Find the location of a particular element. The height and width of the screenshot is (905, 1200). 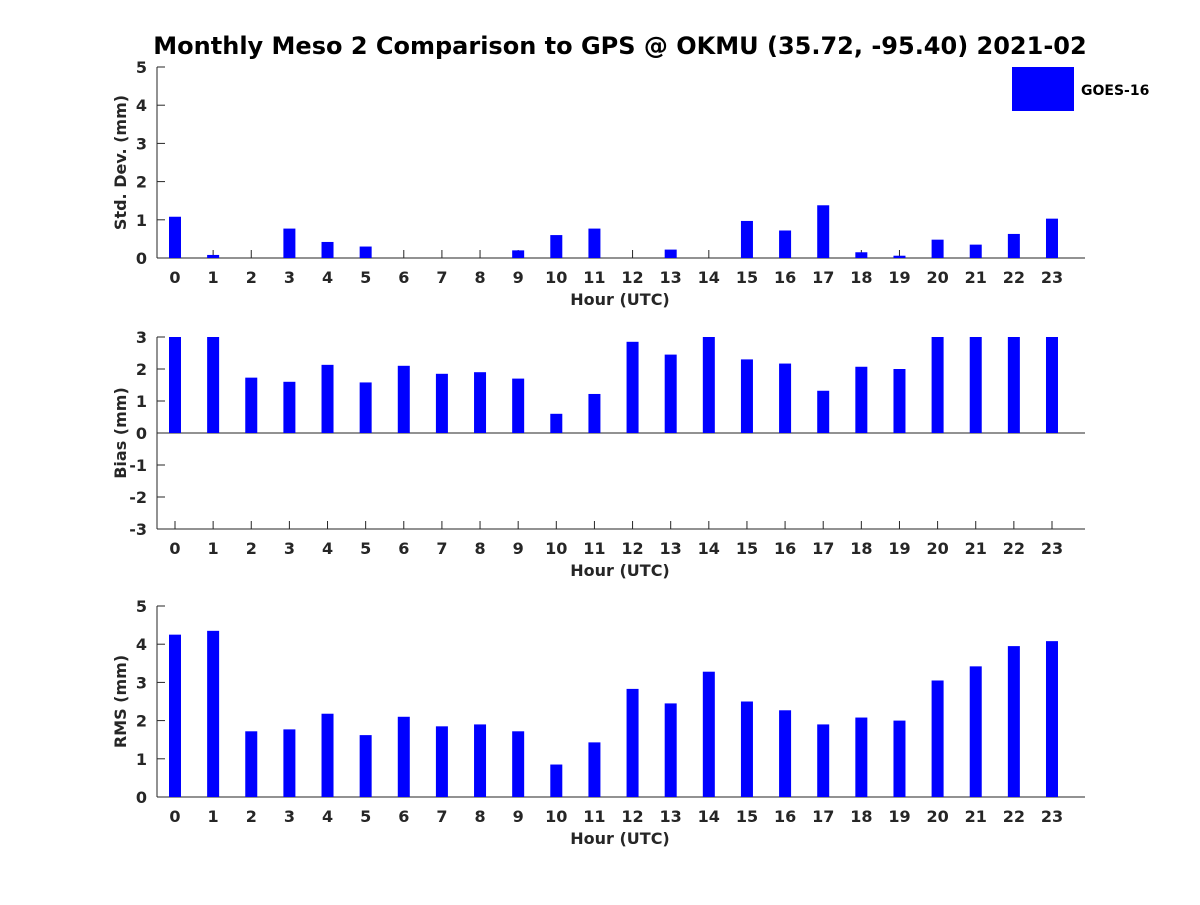

std-dev-x-tick-label: 20 is located at coordinates (937, 277).